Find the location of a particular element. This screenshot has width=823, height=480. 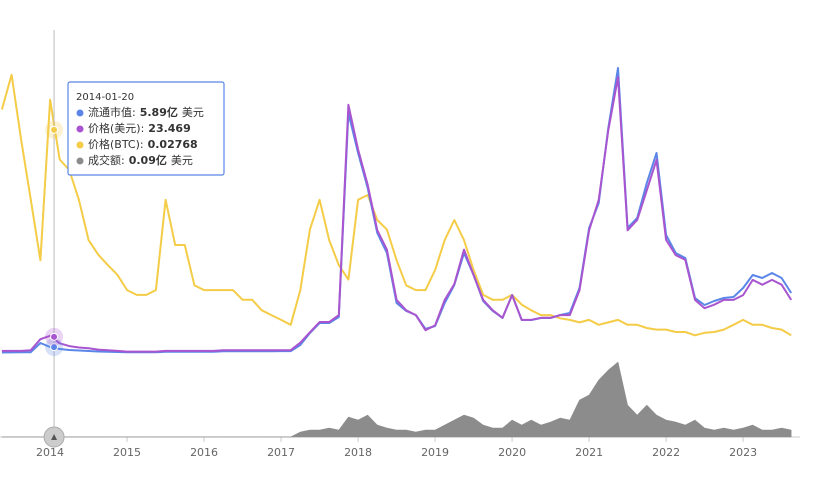

x-tick-label: 2021 is located at coordinates (589, 452).